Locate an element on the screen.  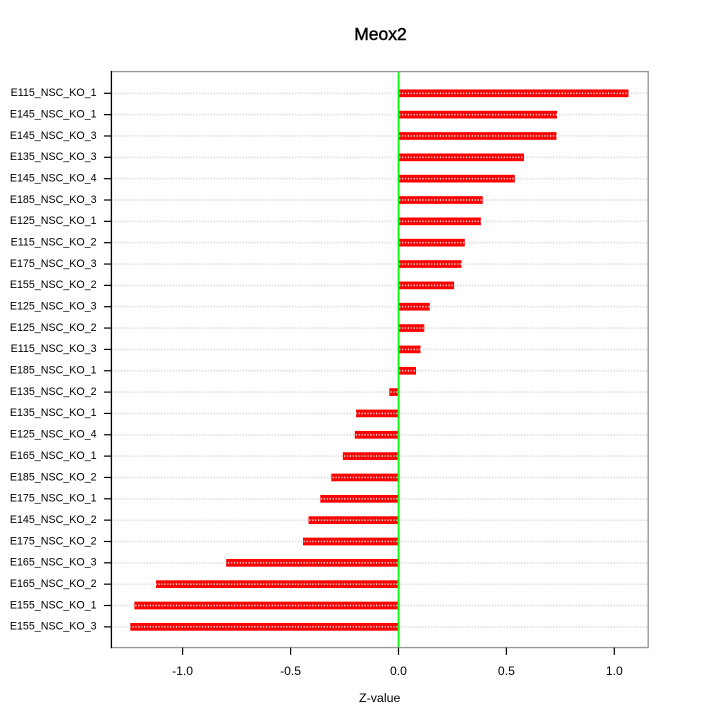
svg-text: E175_NSC_KO_2 is located at coordinates (53, 541).